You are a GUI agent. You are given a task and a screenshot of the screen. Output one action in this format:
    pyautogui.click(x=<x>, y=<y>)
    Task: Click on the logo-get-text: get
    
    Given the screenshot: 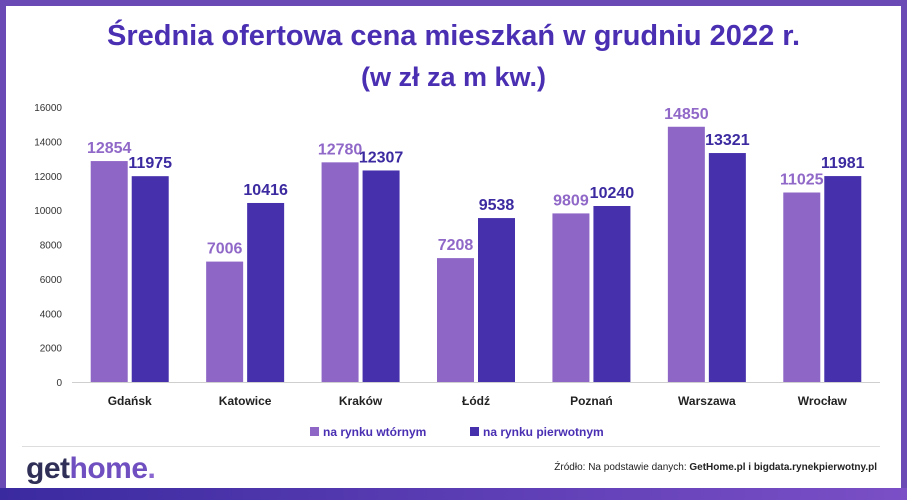 What is the action you would take?
    pyautogui.click(x=48, y=468)
    